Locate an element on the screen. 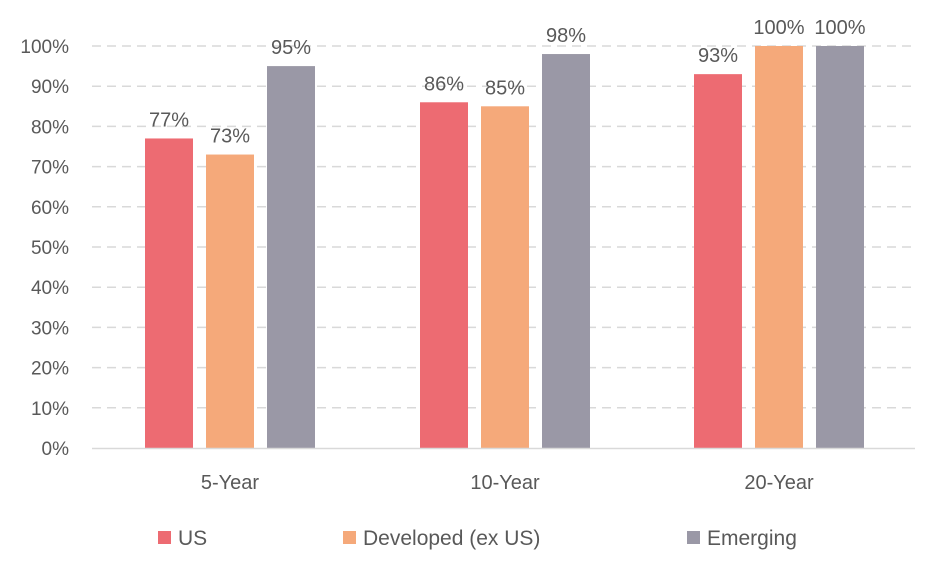  data-label: 73% is located at coordinates (230, 137).